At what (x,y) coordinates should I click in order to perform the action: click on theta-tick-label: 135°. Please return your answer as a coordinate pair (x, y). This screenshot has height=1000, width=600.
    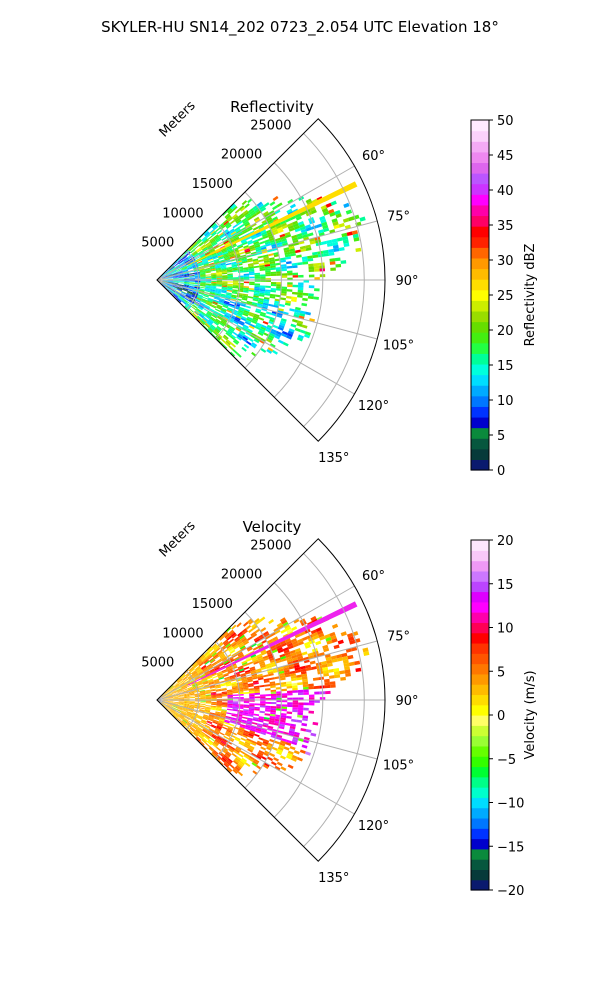
    Looking at the image, I should click on (333, 458).